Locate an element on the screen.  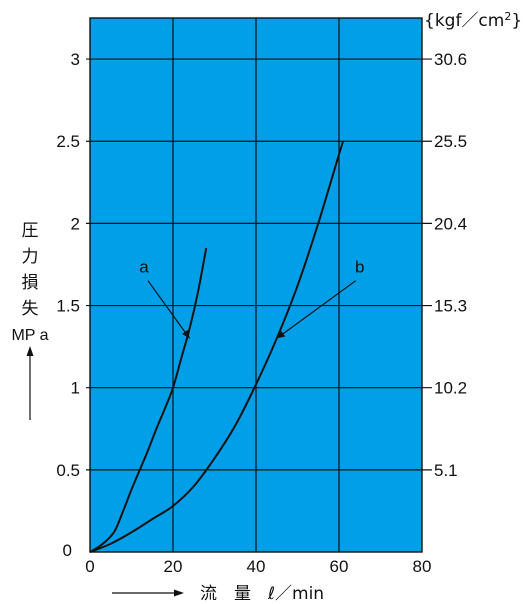
x-axis-arrowhead is located at coordinates (179, 593).